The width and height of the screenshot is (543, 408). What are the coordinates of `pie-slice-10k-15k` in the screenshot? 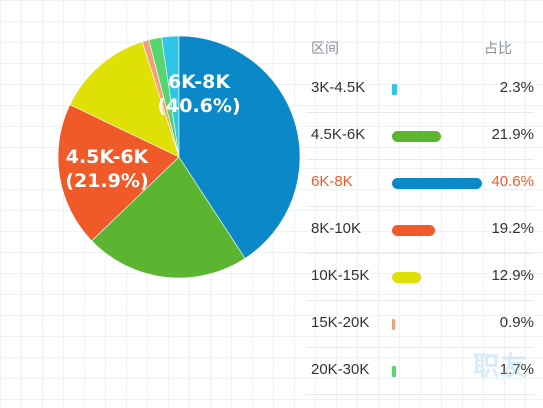 It's located at (124, 99).